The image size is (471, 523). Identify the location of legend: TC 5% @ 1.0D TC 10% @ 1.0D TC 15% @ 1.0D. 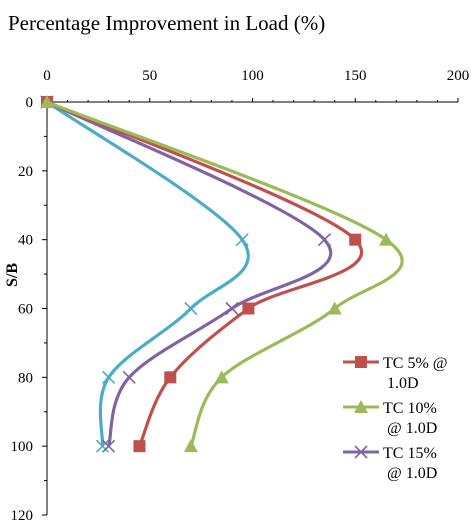
(395, 418).